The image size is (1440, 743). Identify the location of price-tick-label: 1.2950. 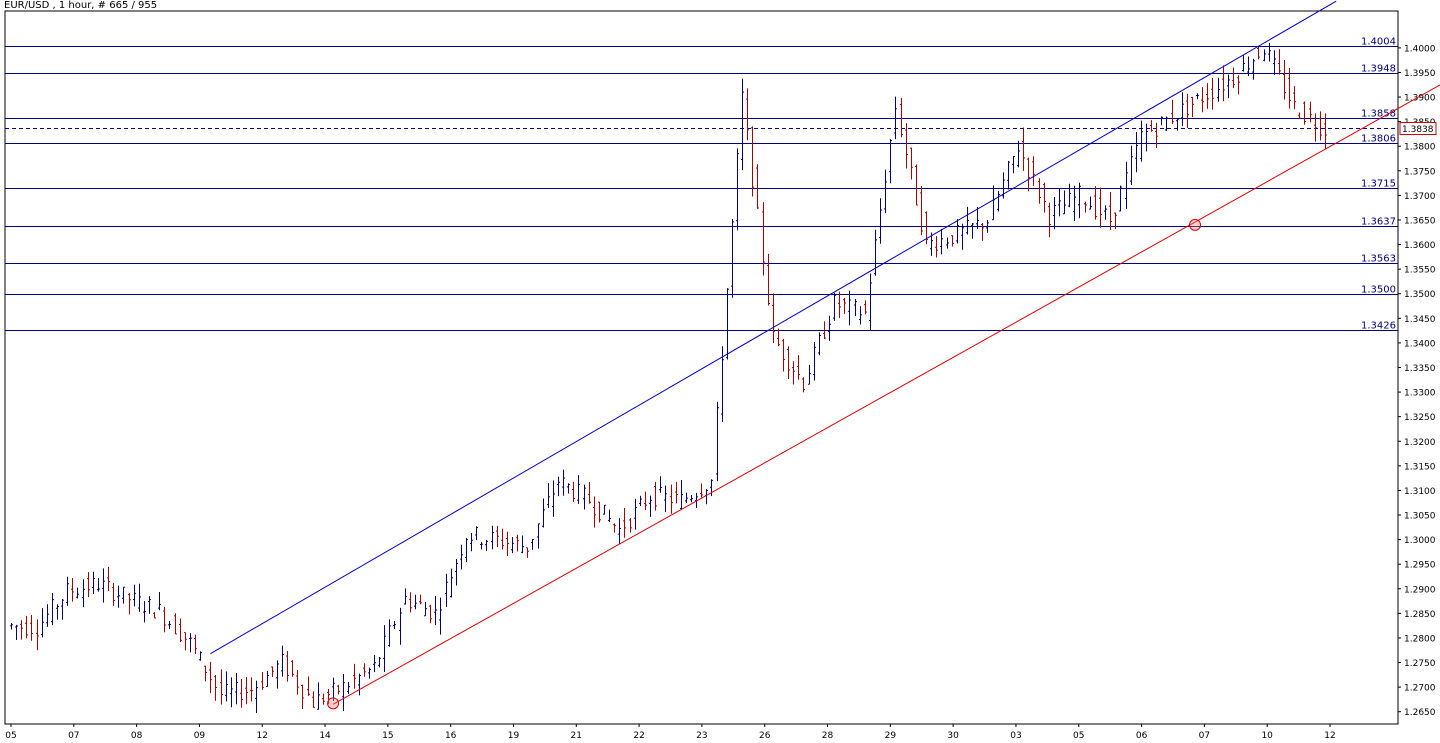
(1420, 566).